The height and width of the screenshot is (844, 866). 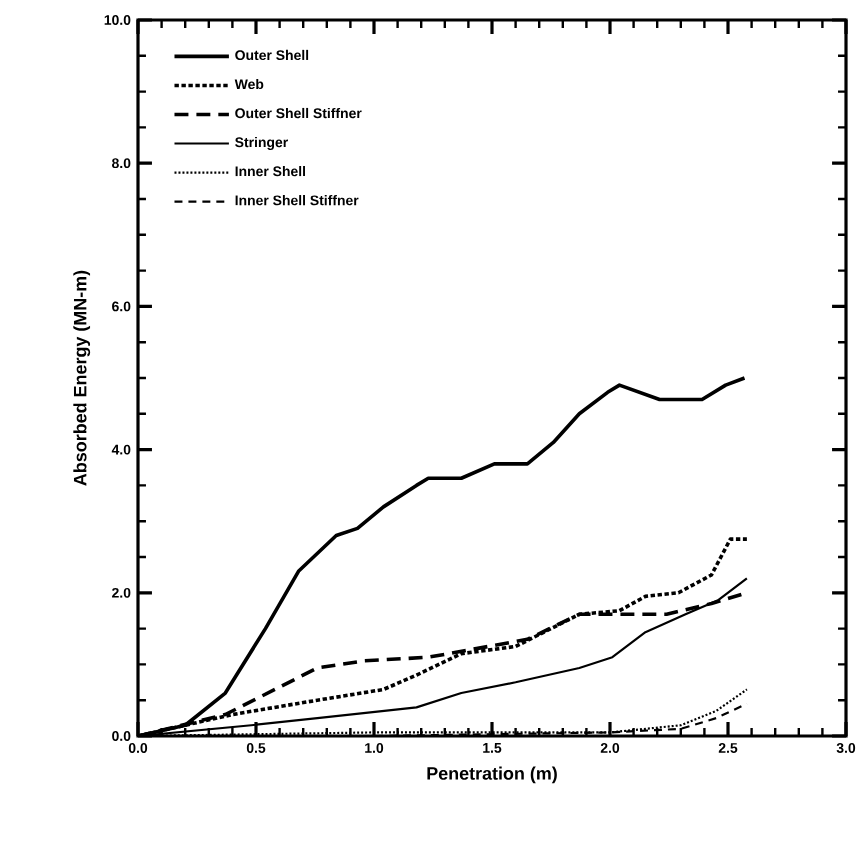 I want to click on x-axis-title: Penetration (m), so click(x=492, y=775).